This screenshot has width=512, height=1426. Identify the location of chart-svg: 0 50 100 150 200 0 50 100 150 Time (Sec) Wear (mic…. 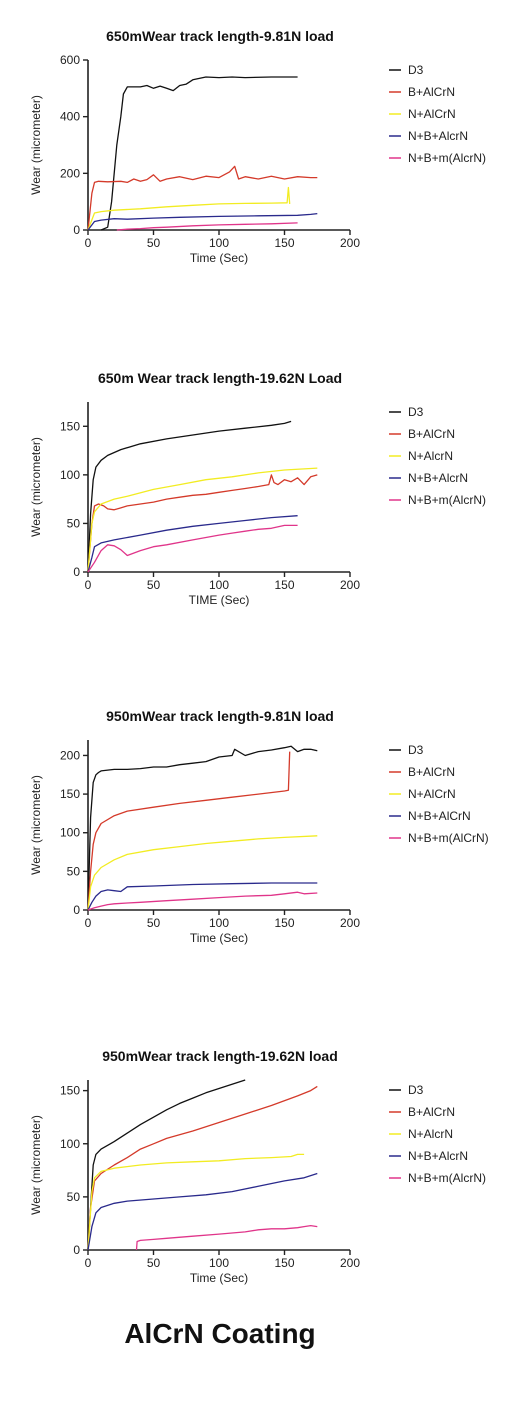
(257, 1182).